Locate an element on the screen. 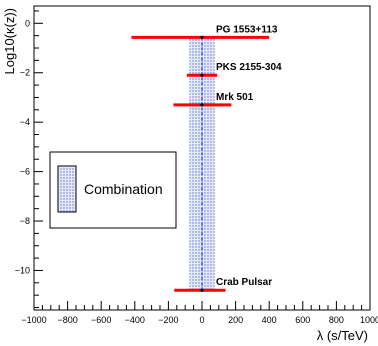 This screenshot has height=346, width=378. source-label-0: PG 1553+113 is located at coordinates (247, 29).